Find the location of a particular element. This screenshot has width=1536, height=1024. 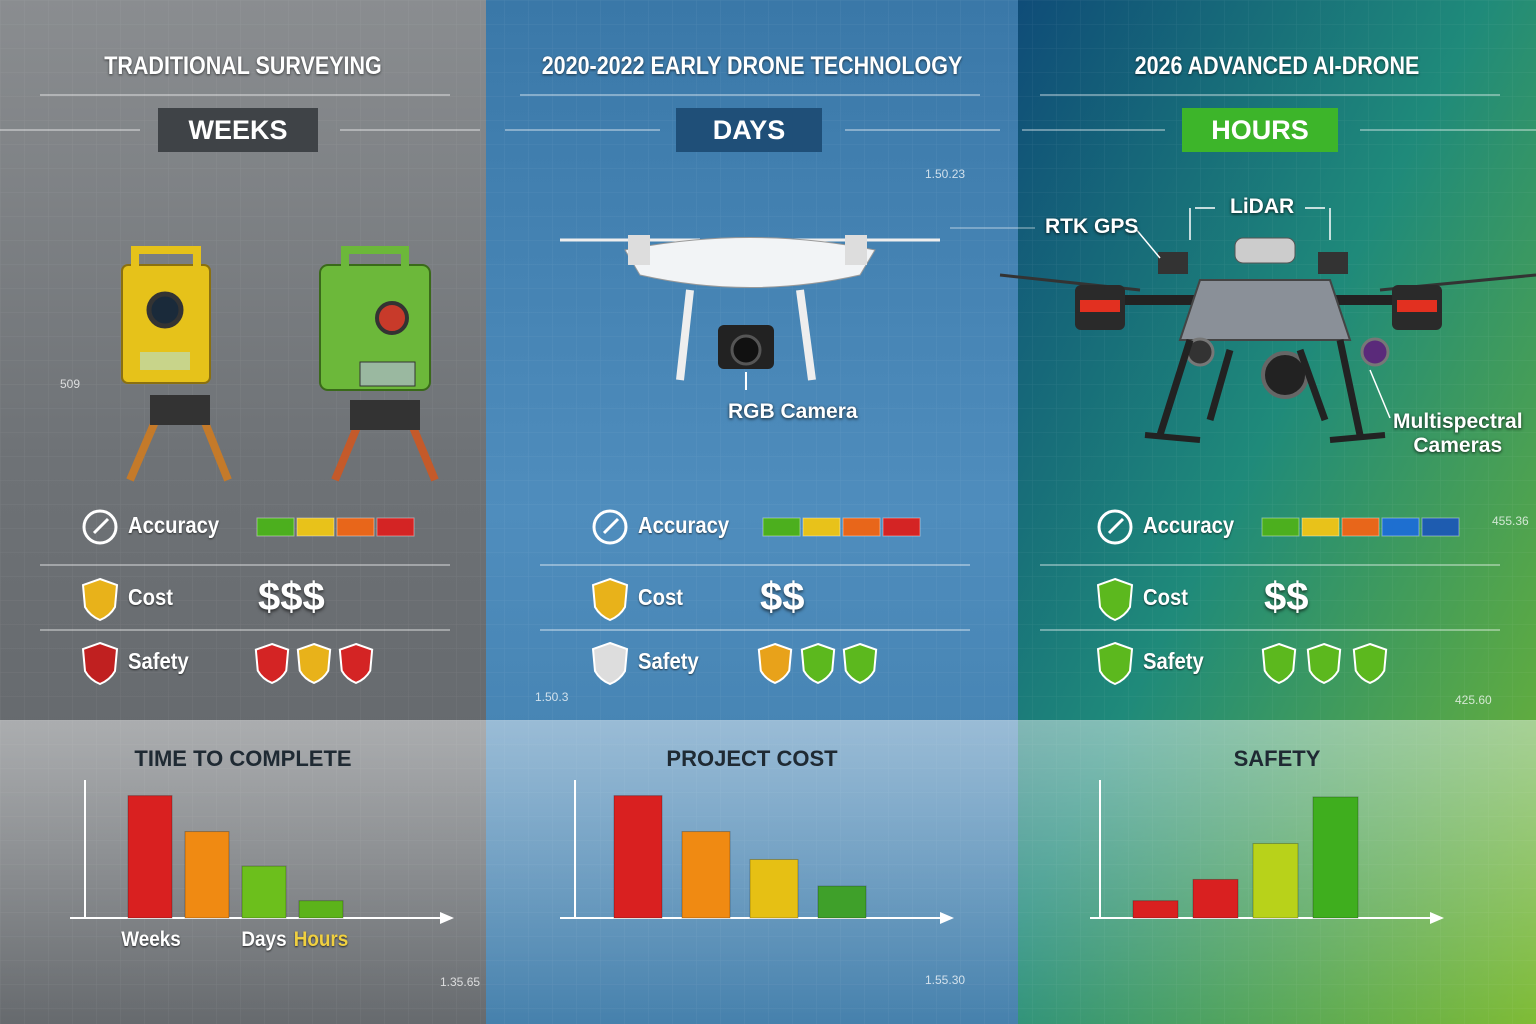

total-station-green is located at coordinates (379, 364).